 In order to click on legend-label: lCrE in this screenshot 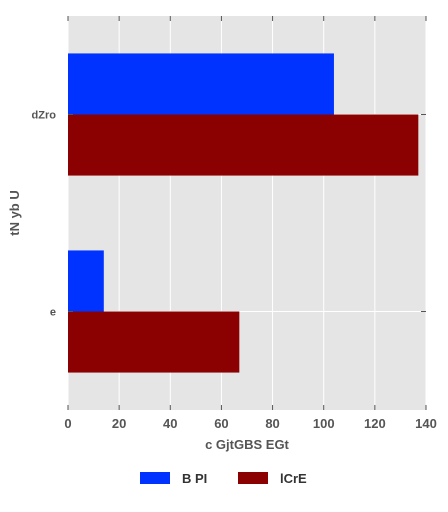, I will do `click(293, 478)`.